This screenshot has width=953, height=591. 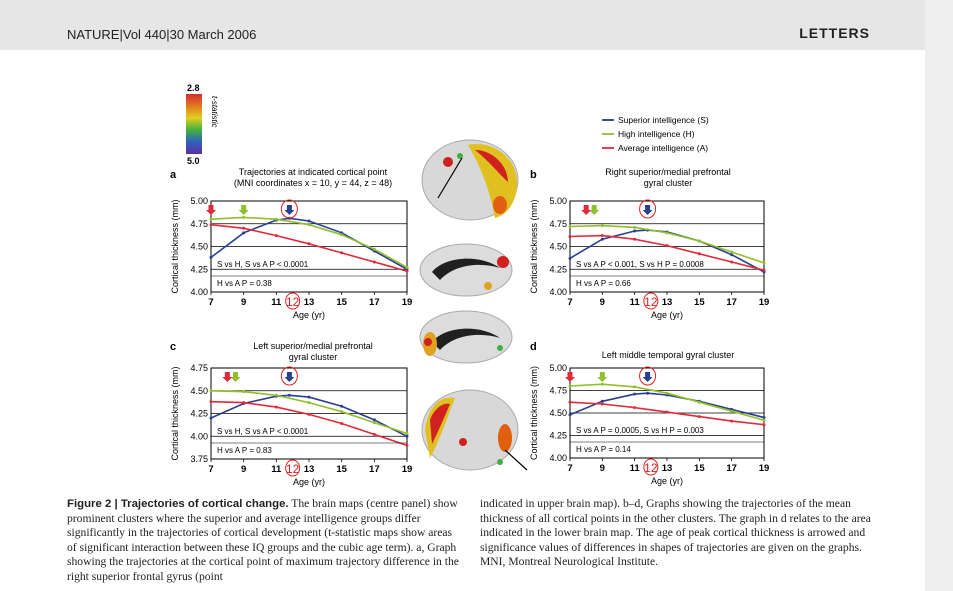 I want to click on y-tick-label: 4.00, so click(x=558, y=292).